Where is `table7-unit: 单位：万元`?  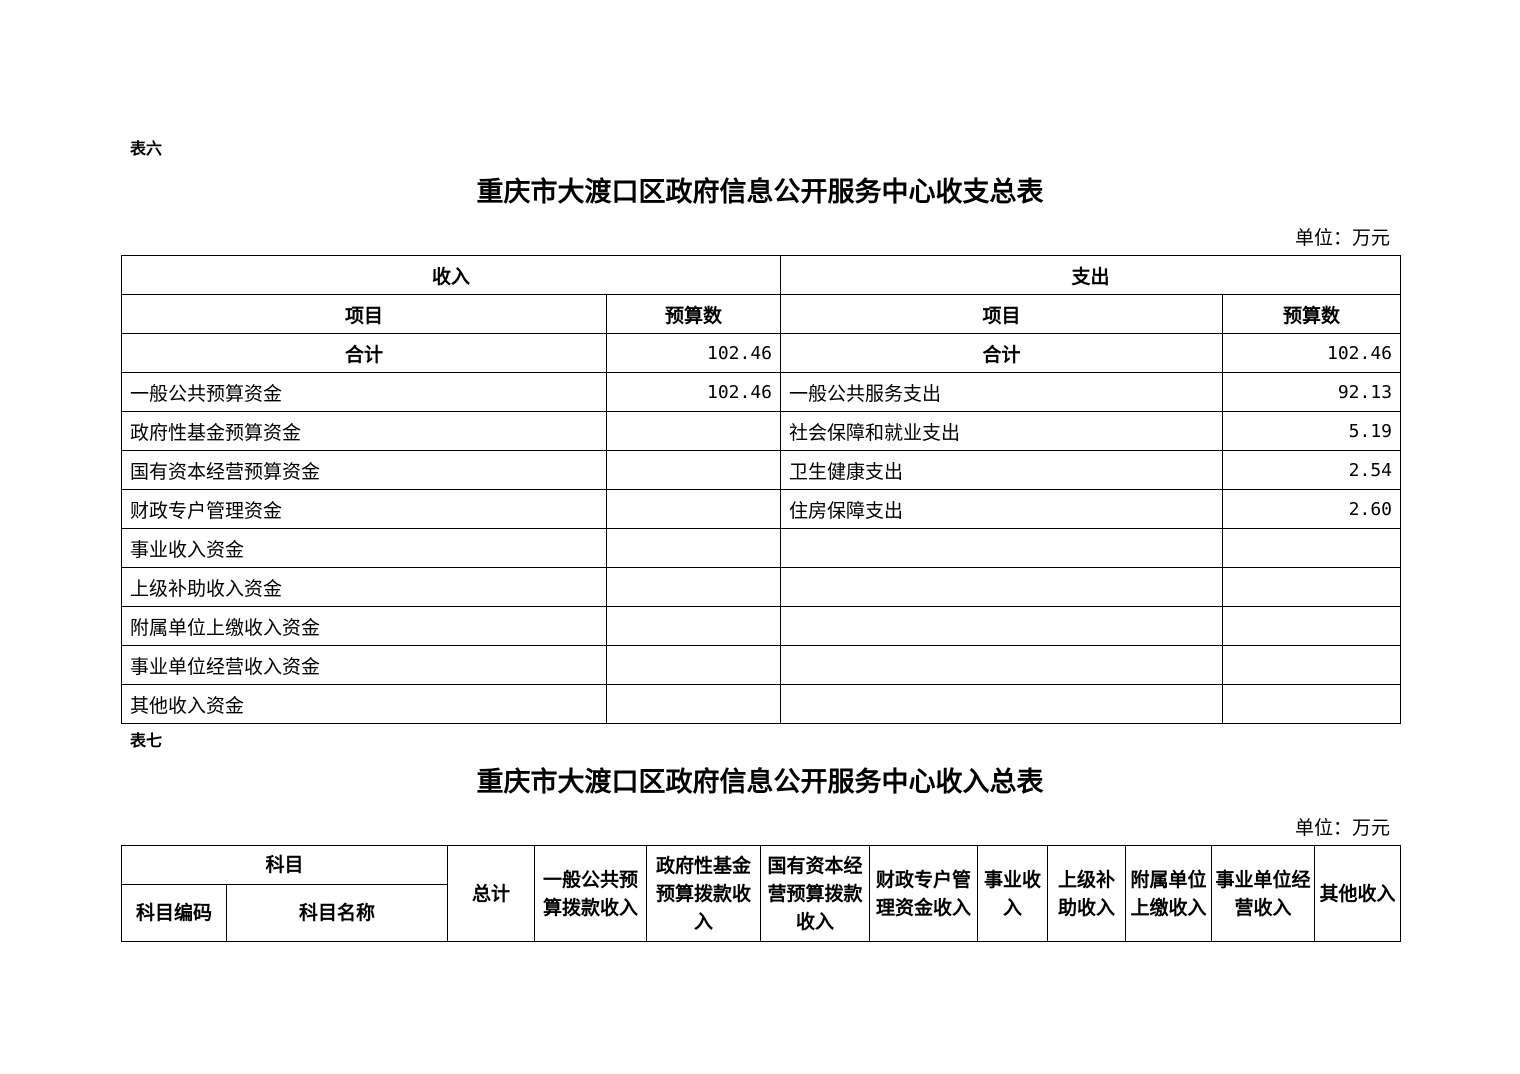
table7-unit: 单位：万元 is located at coordinates (1342, 828).